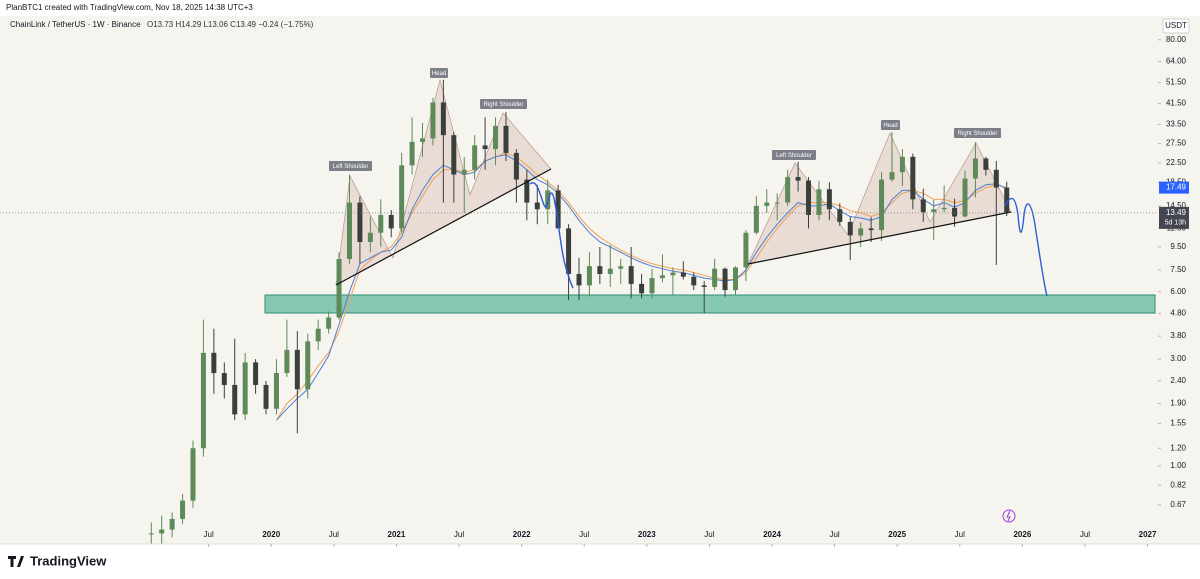 This screenshot has height=579, width=1200. I want to click on y-tick-label: 9.50, so click(1178, 246).